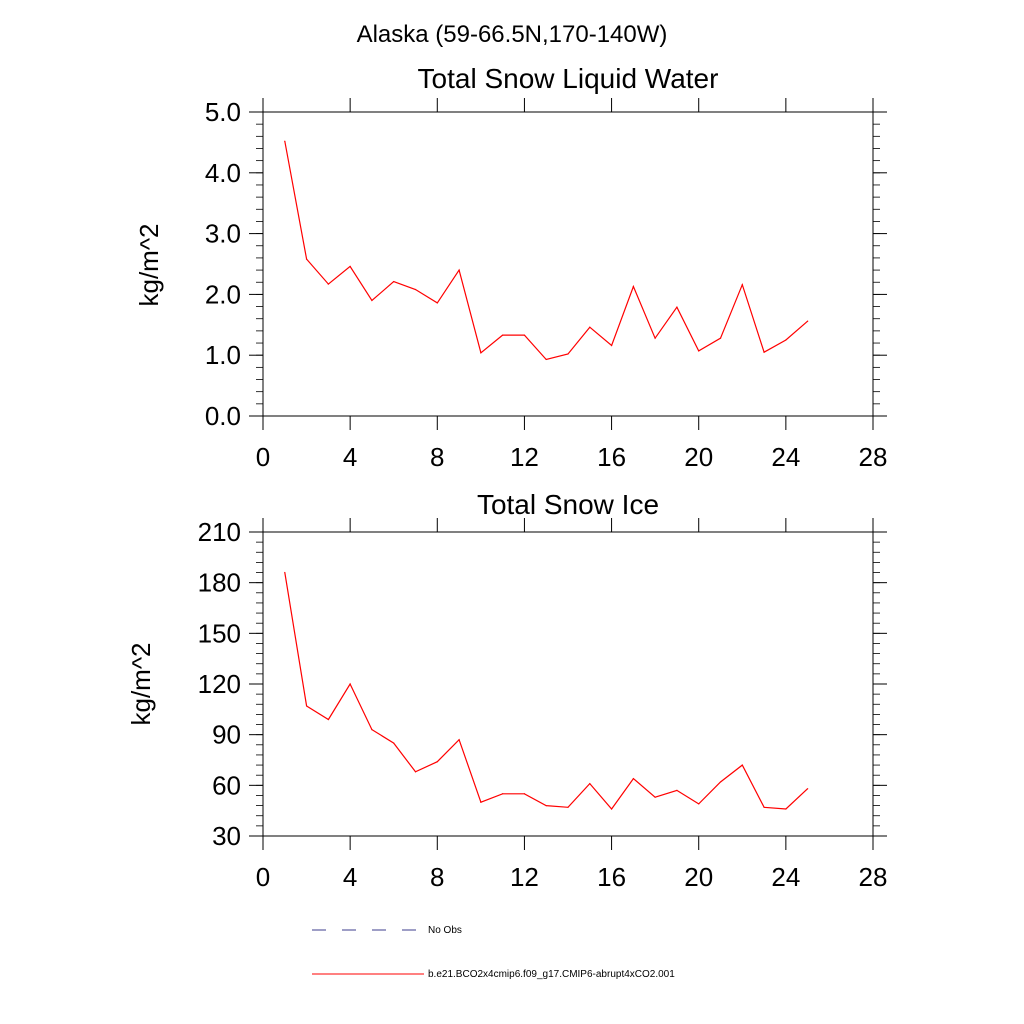 The height and width of the screenshot is (1024, 1024). What do you see at coordinates (223, 416) in the screenshot?
I see `y-tick-label: 0.0` at bounding box center [223, 416].